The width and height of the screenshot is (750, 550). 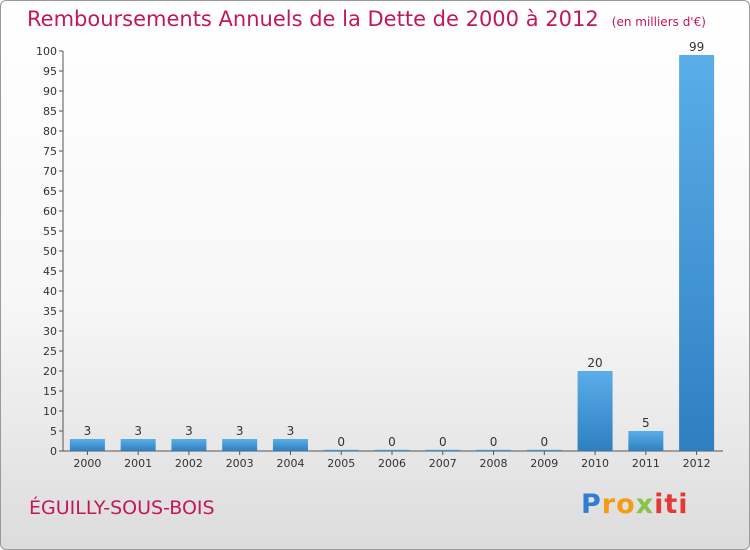 I want to click on x-tick-label: 2012, so click(x=697, y=463).